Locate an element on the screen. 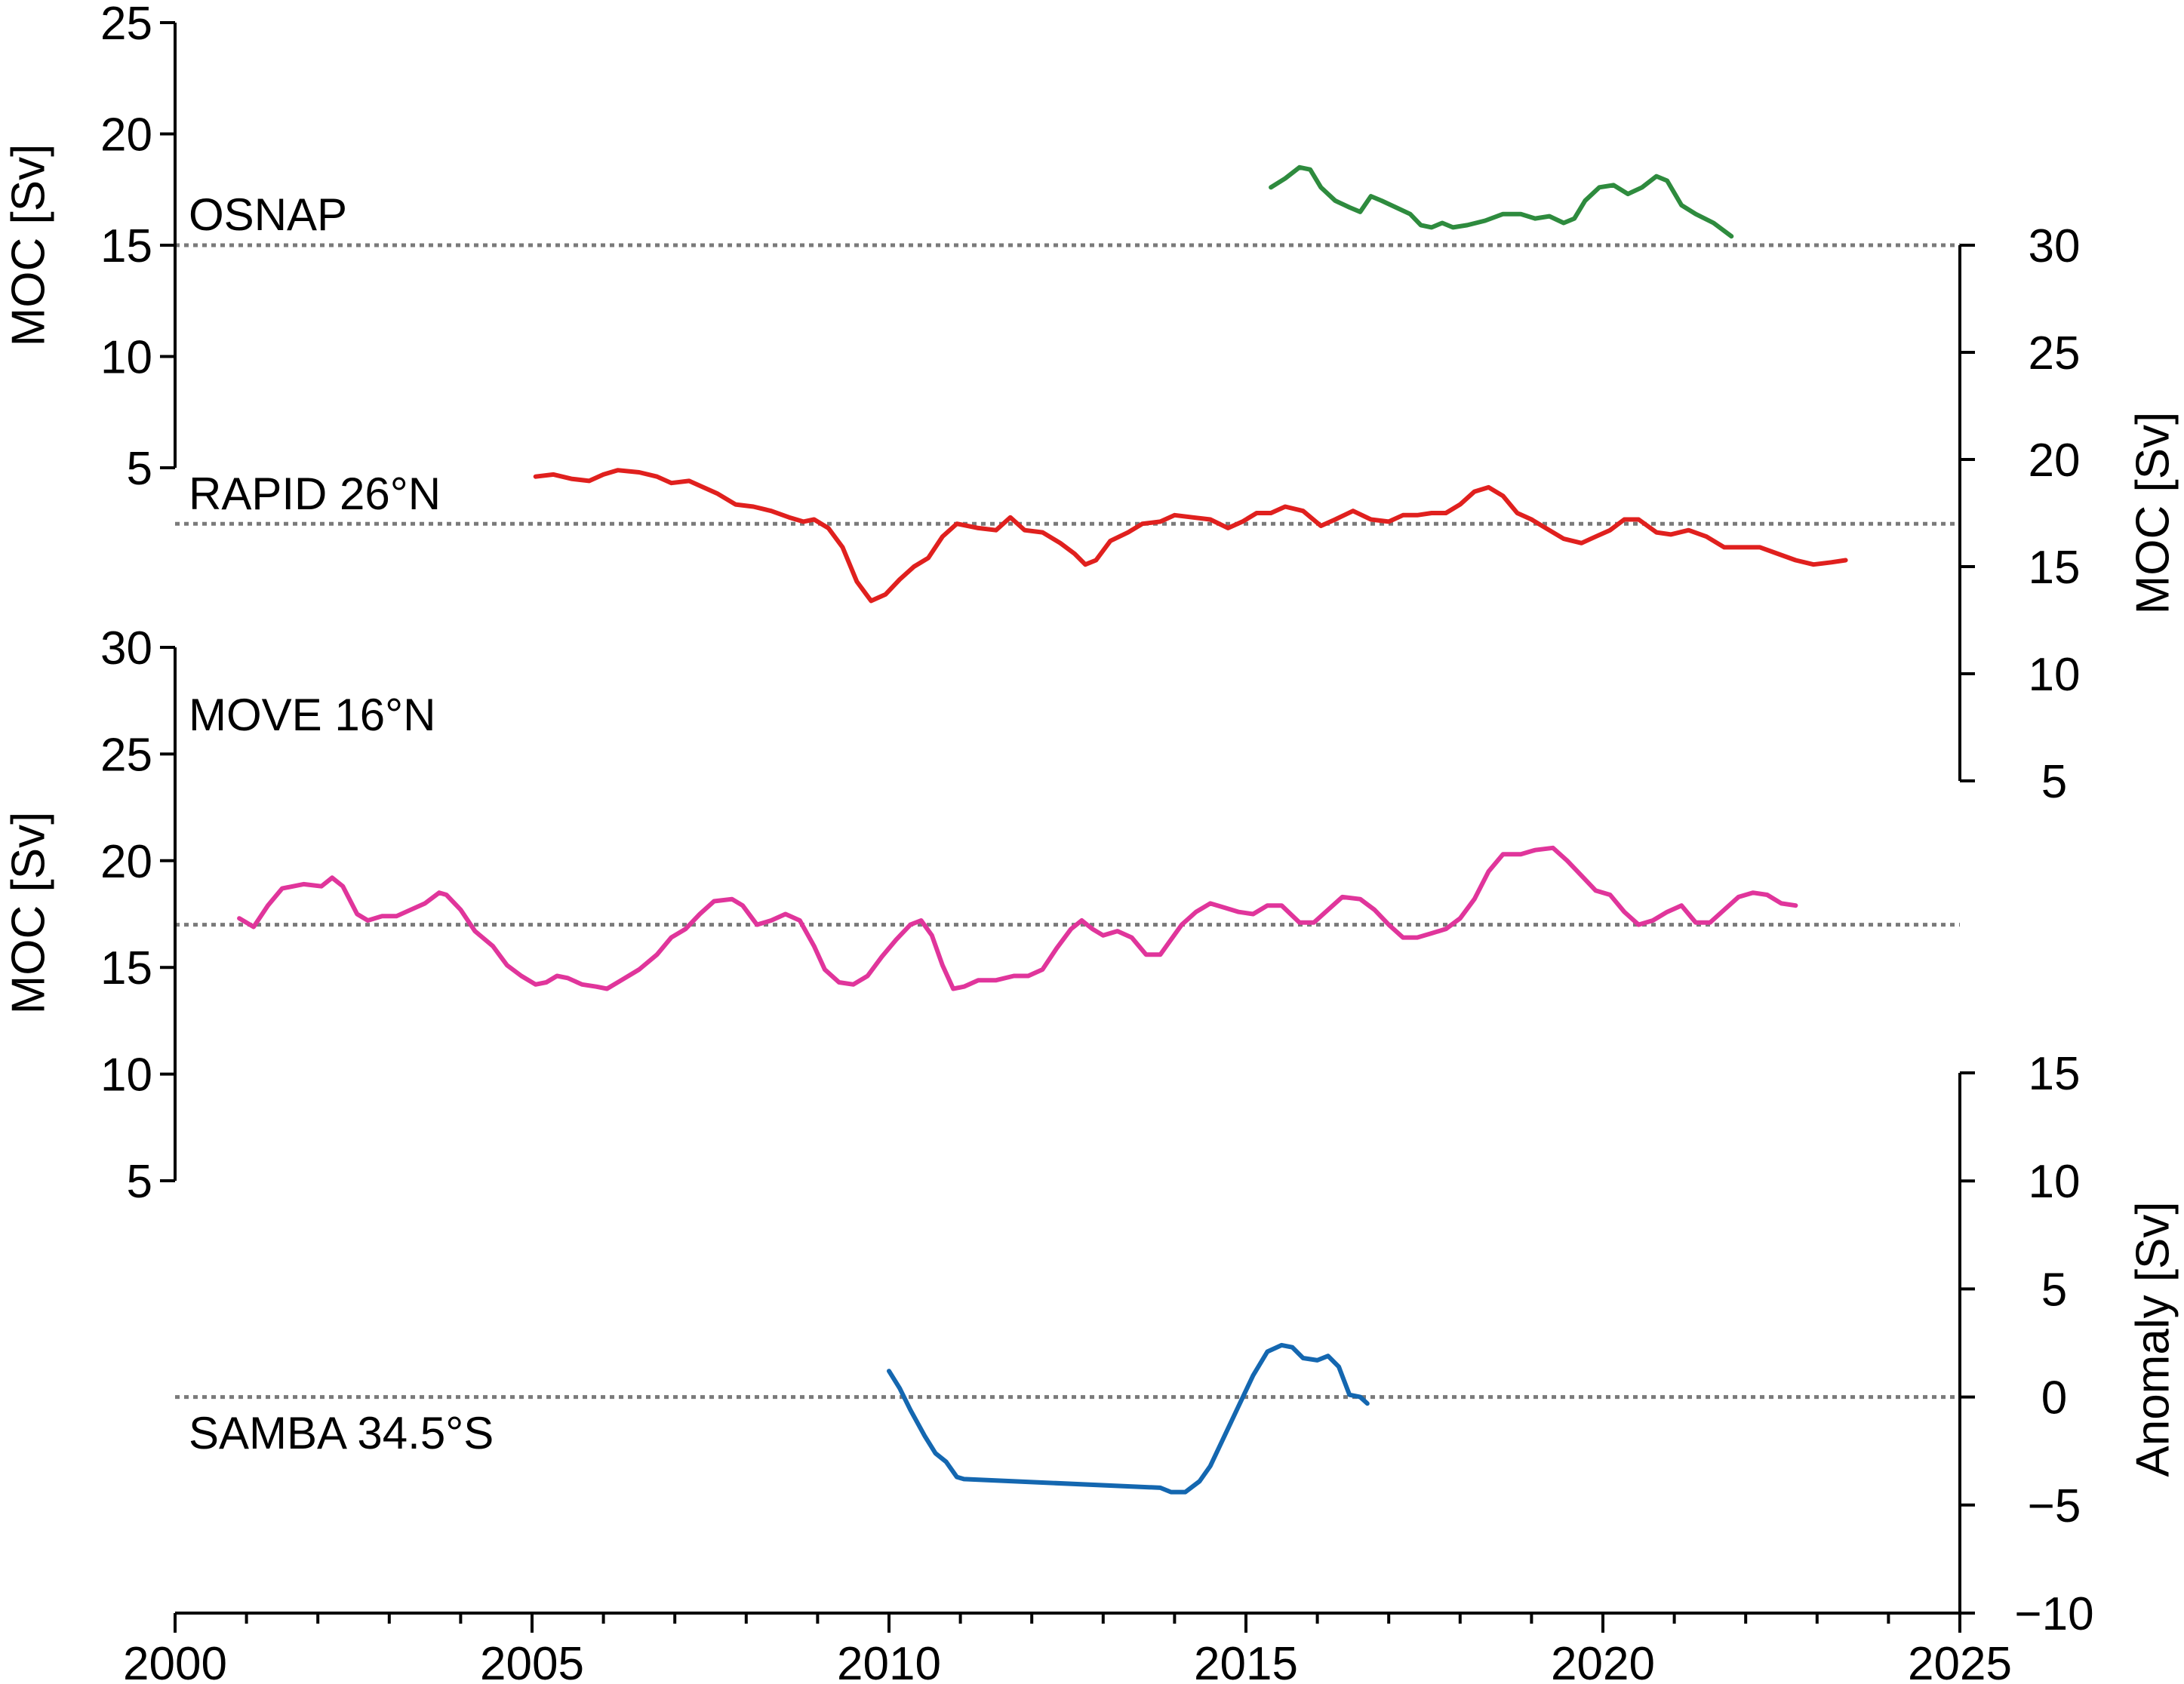  x-tick-label: 2005 is located at coordinates (532, 1661).